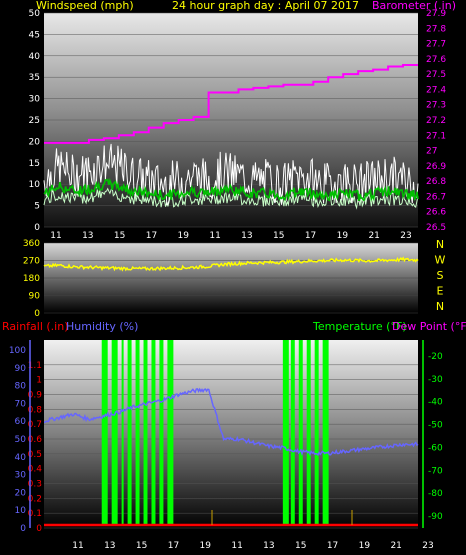  Describe the element at coordinates (35, 185) in the screenshot. I see `wind-tick-label: 10` at that location.